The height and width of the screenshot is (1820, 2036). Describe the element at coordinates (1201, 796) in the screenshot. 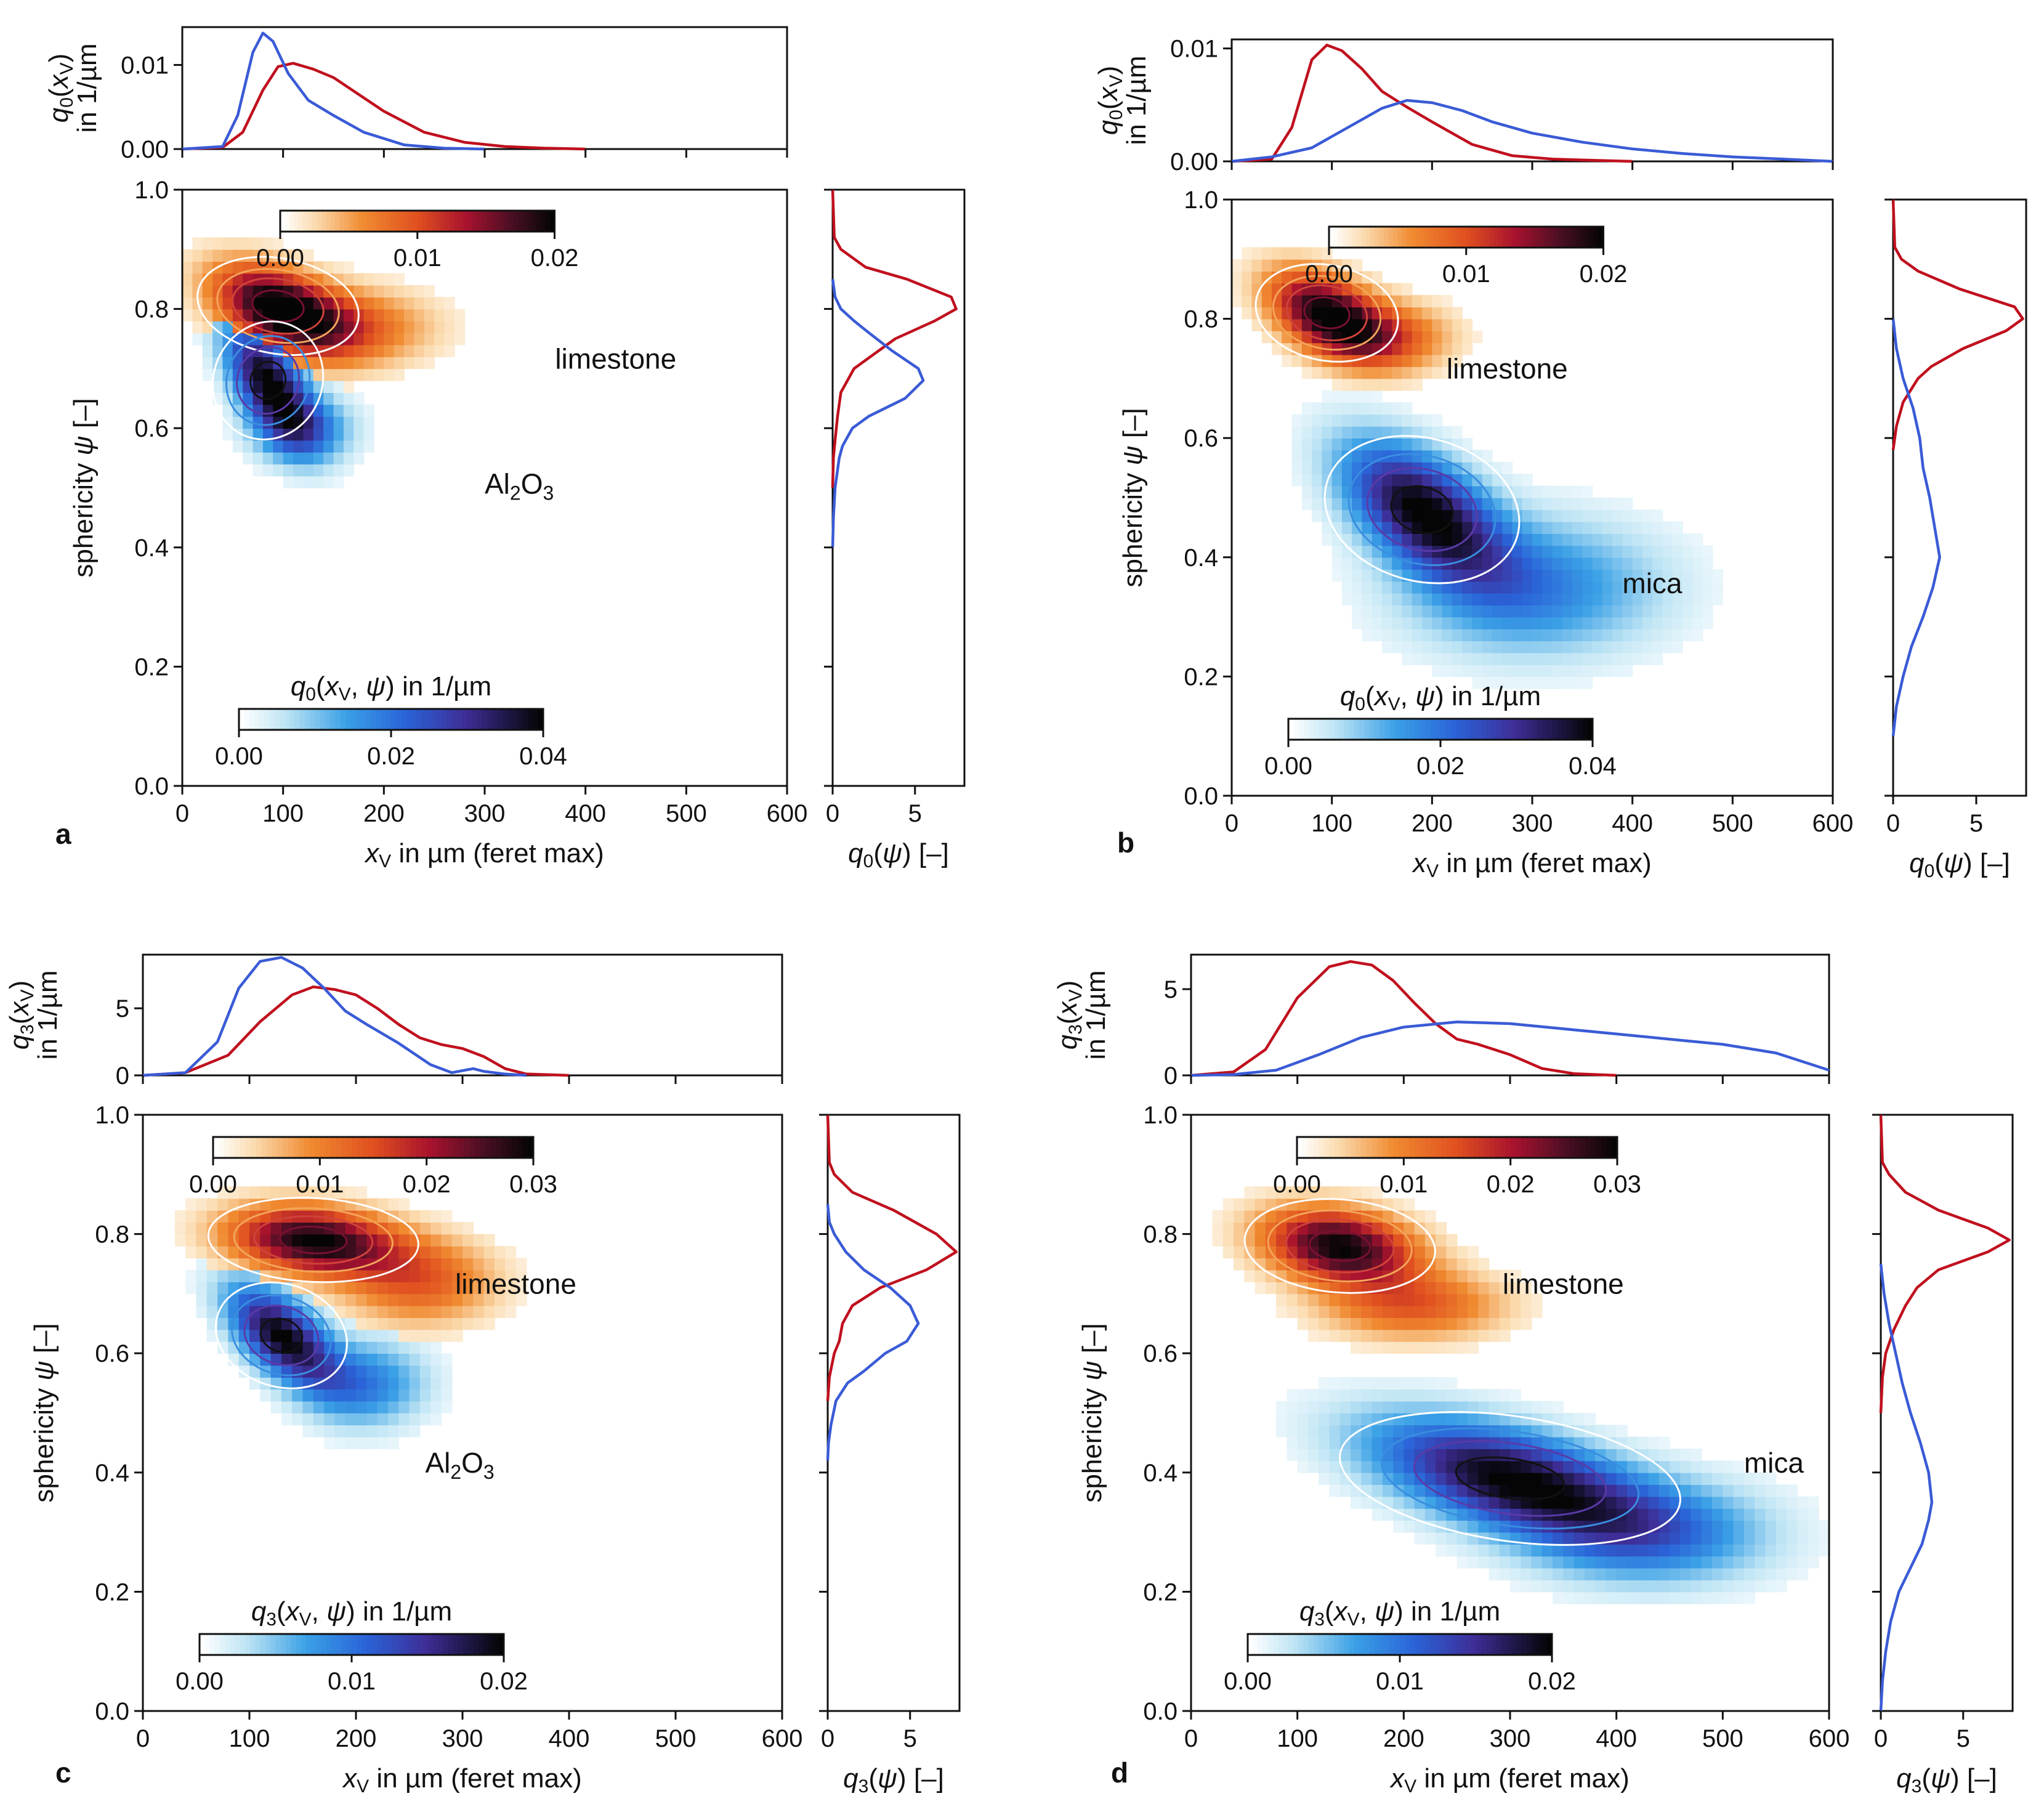

I see `y-tick-label: 0.0` at that location.